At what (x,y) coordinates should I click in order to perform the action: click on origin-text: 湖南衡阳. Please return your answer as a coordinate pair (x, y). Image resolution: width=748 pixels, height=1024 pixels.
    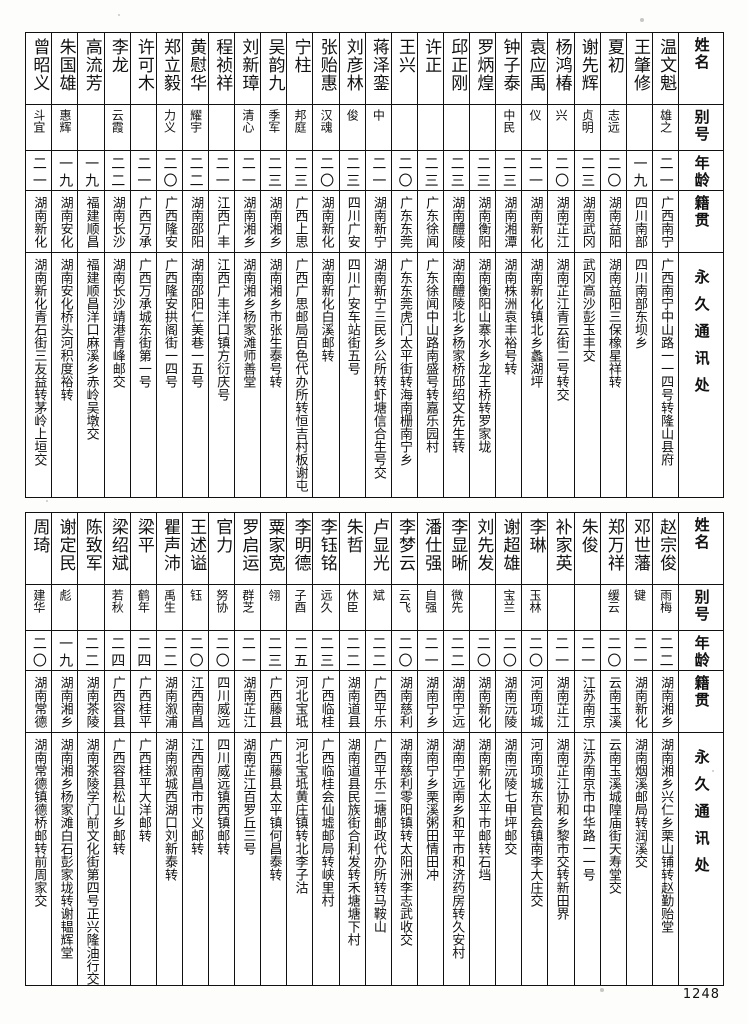
    Looking at the image, I should click on (483, 222).